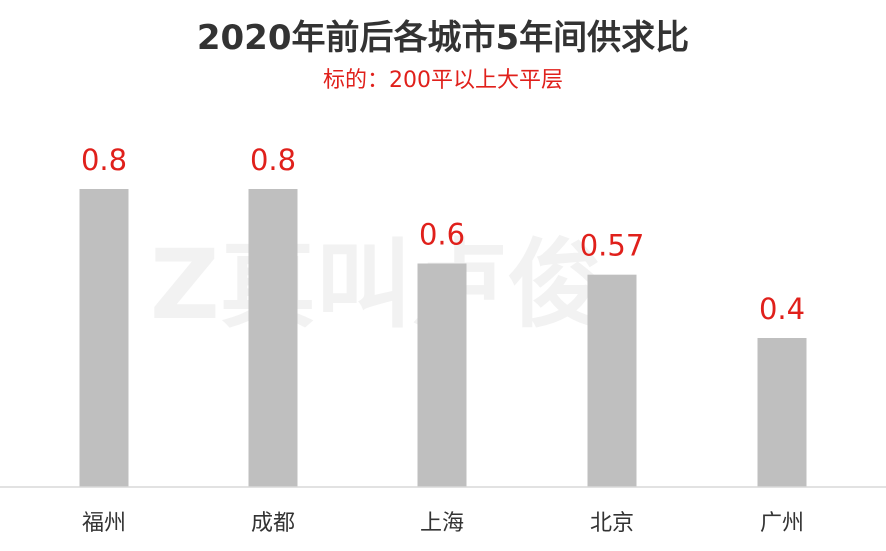 Image resolution: width=886 pixels, height=551 pixels. Describe the element at coordinates (104, 160) in the screenshot. I see `data-label-0: 0.8` at that location.